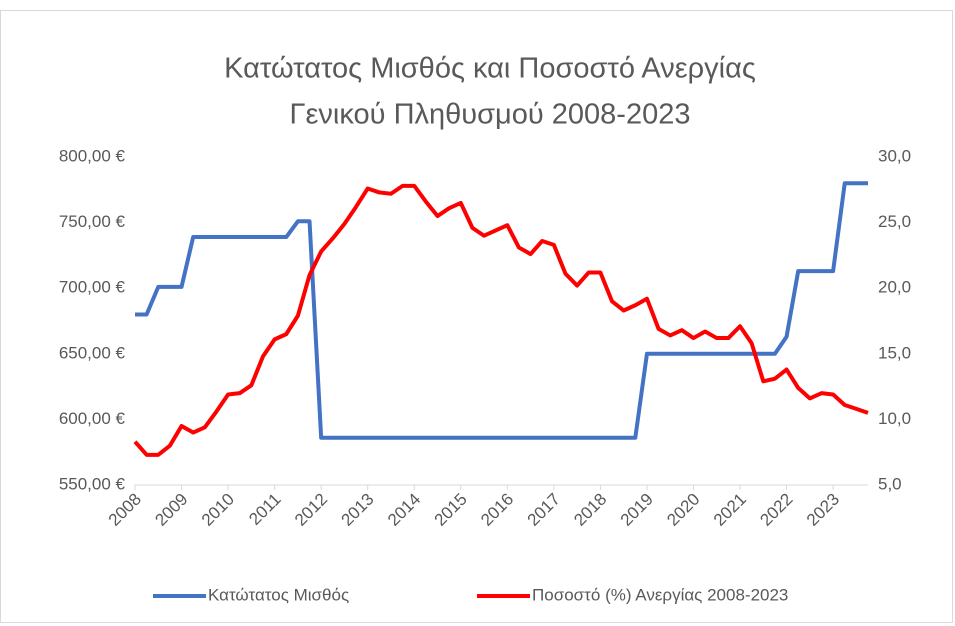 This screenshot has height=626, width=955. Describe the element at coordinates (92, 221) in the screenshot. I see `y-tick-label: 750,00 €` at that location.